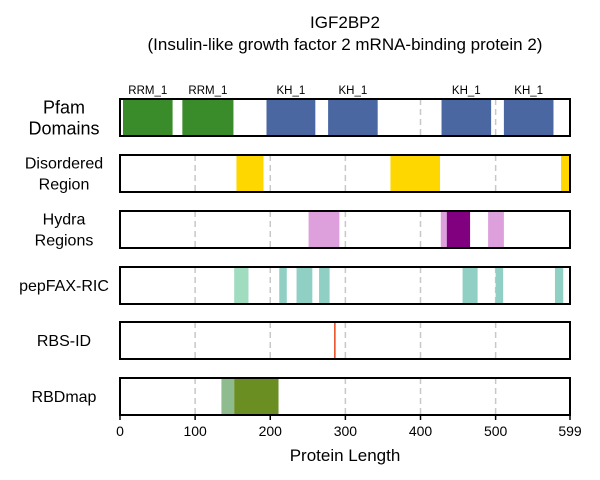 The image size is (600, 480). I want to click on x-tick-label: 500, so click(496, 431).